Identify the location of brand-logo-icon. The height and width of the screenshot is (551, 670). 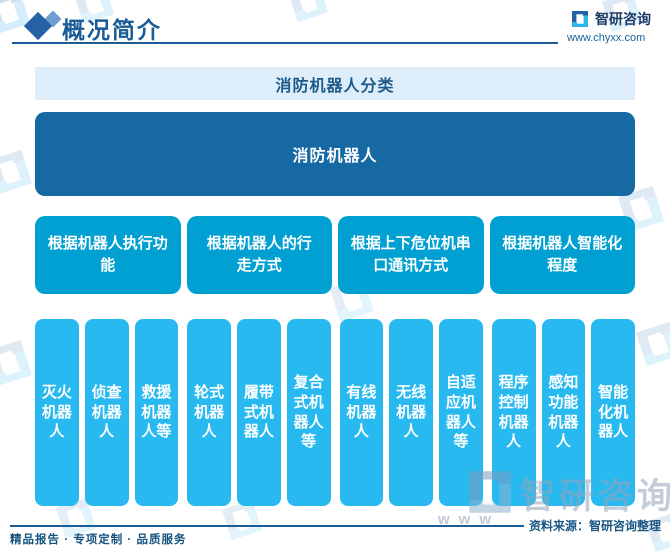
(580, 19).